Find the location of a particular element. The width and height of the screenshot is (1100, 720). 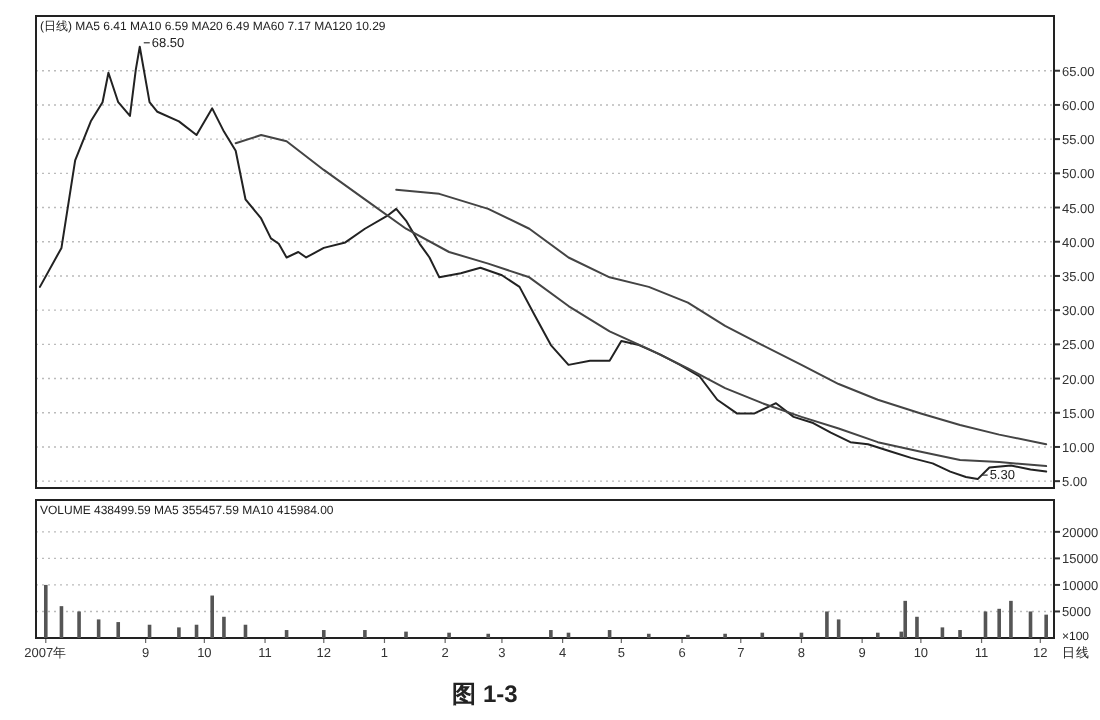

caption: 图 1-3 is located at coordinates (485, 694).